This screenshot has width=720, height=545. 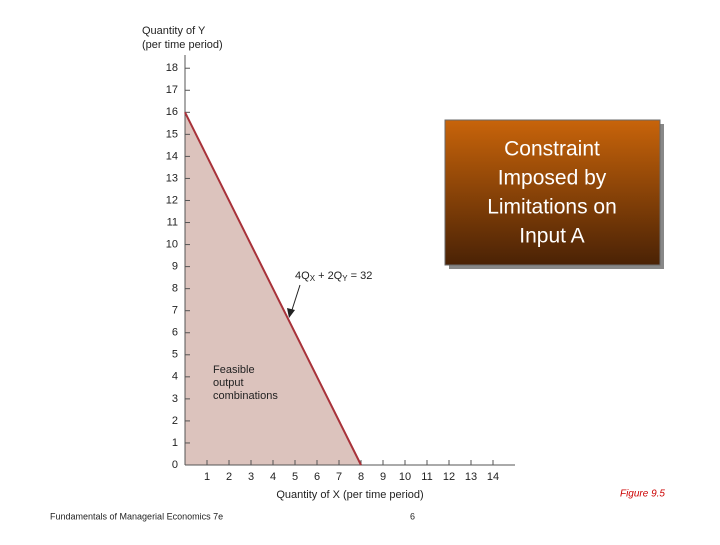 I want to click on y-tick-label: 2, so click(x=175, y=421).